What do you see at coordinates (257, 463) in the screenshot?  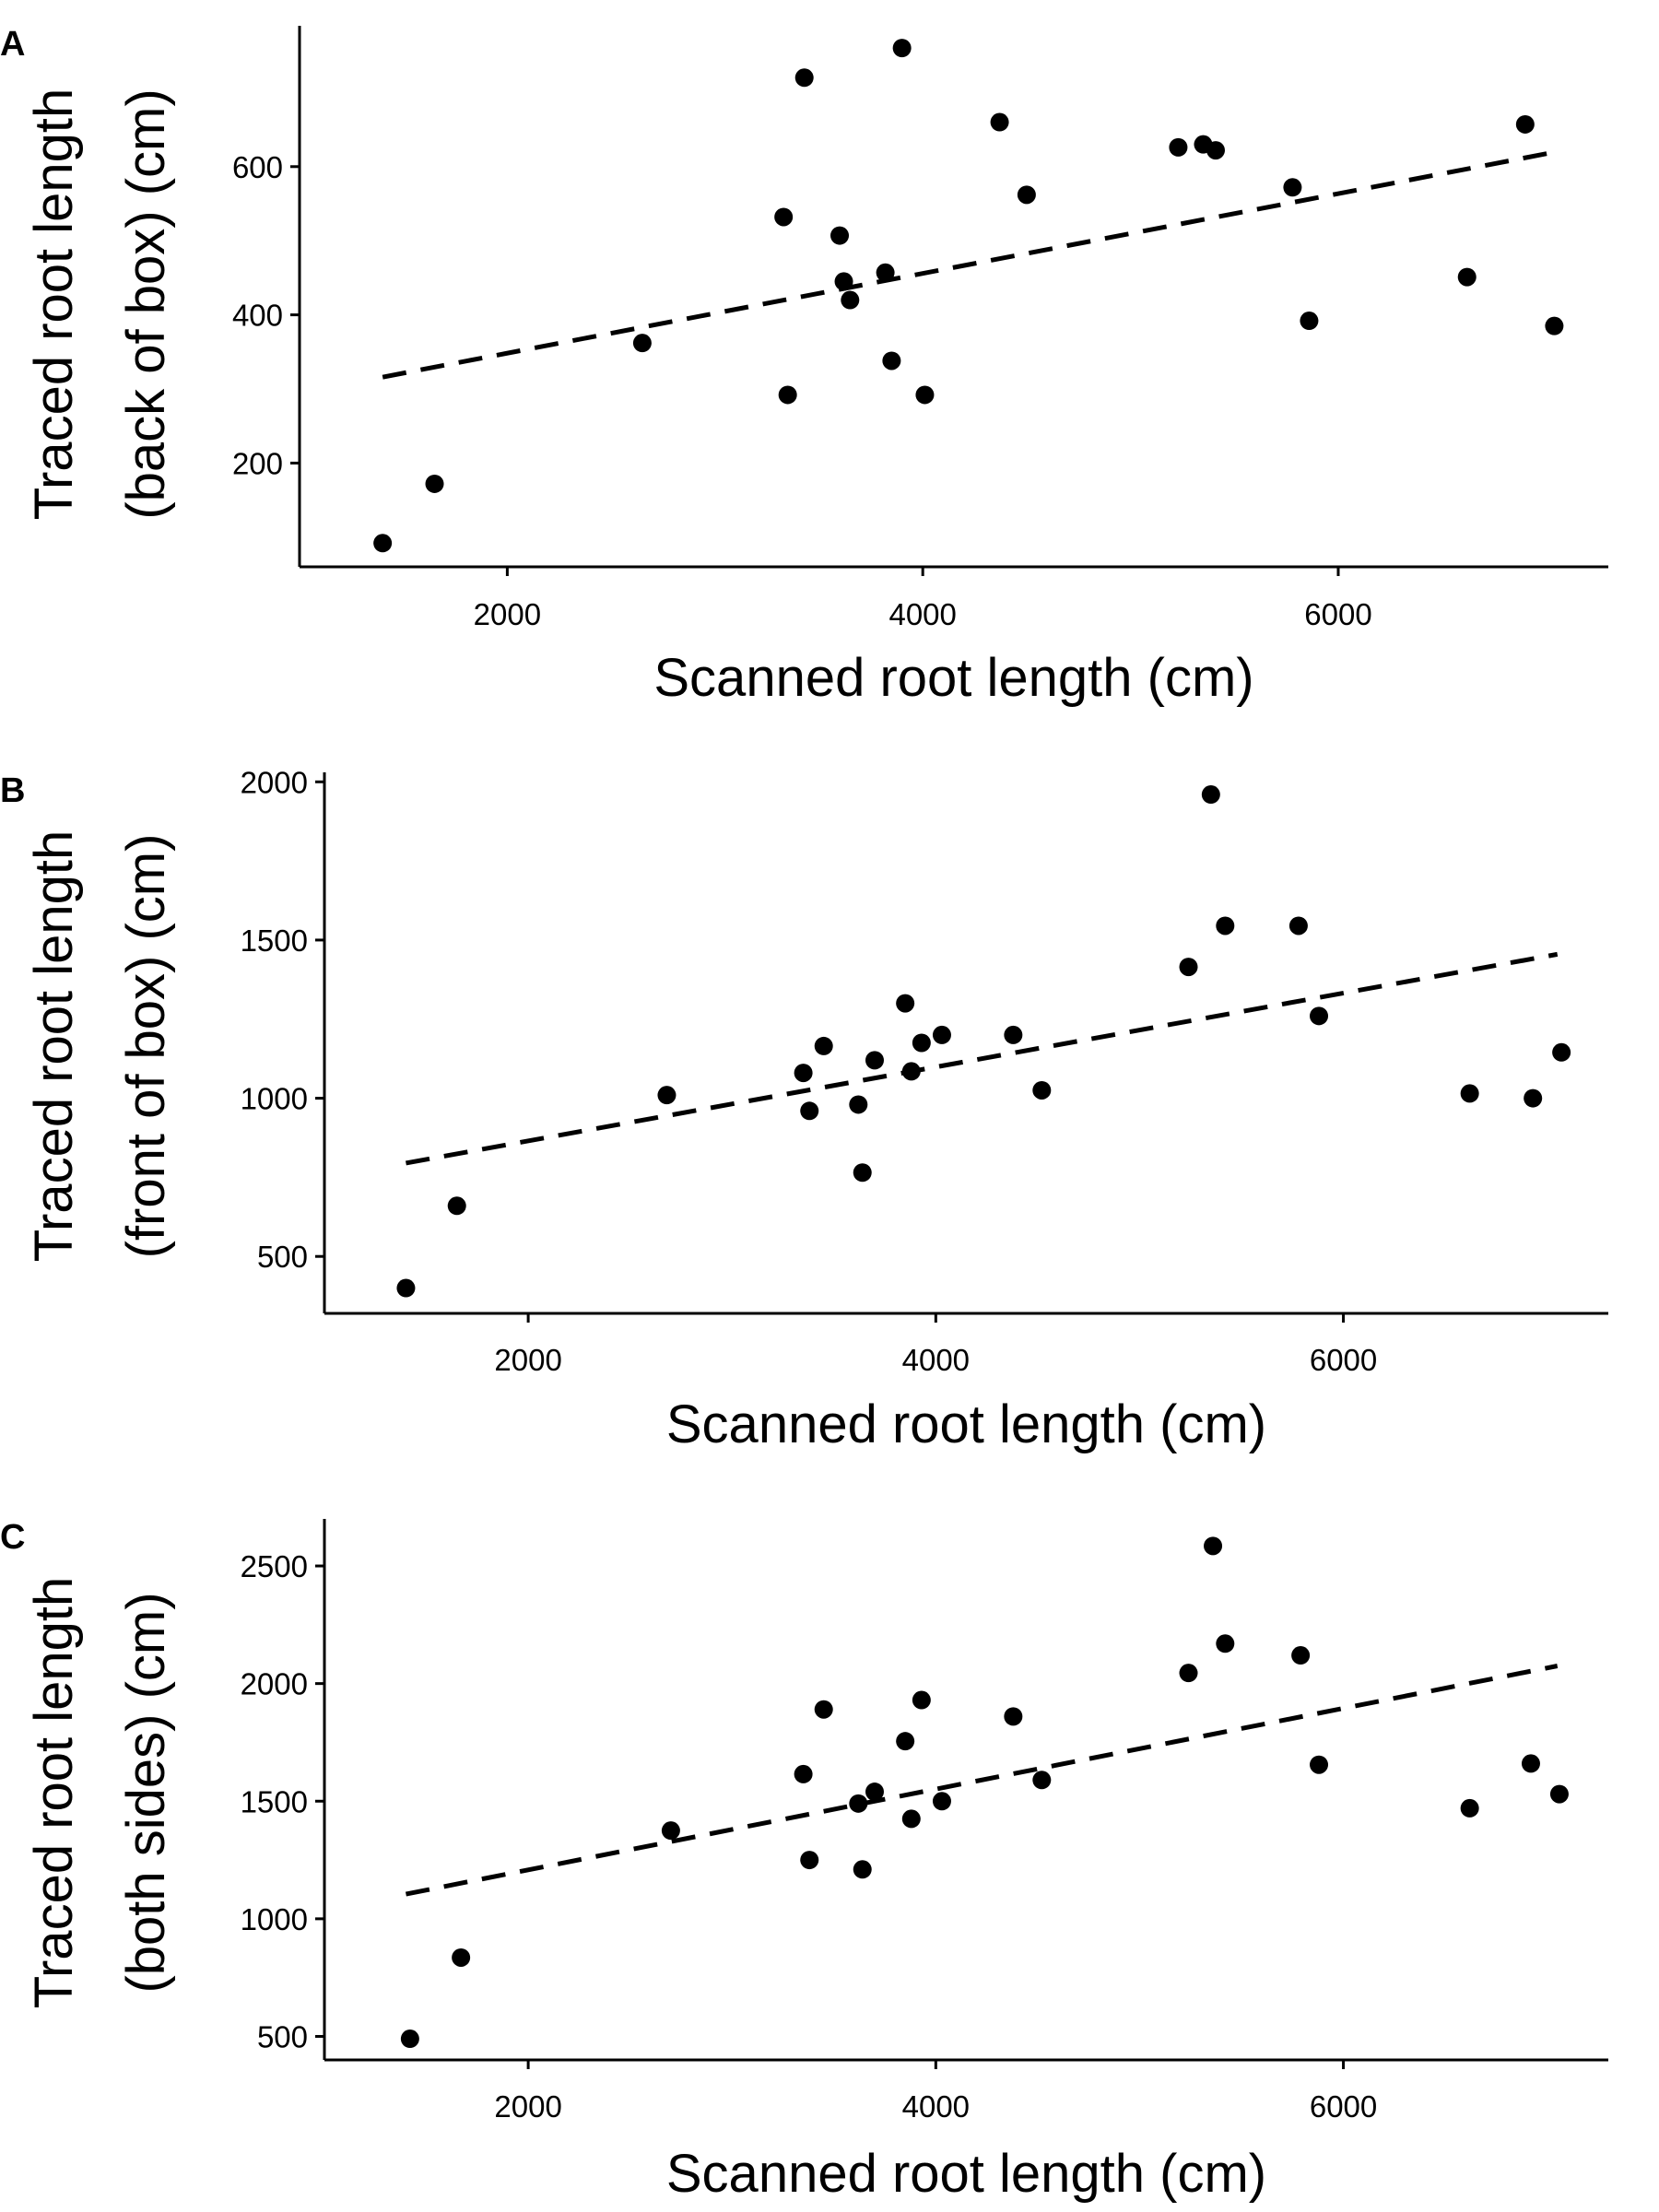 I see `y-tick-label: 200` at bounding box center [257, 463].